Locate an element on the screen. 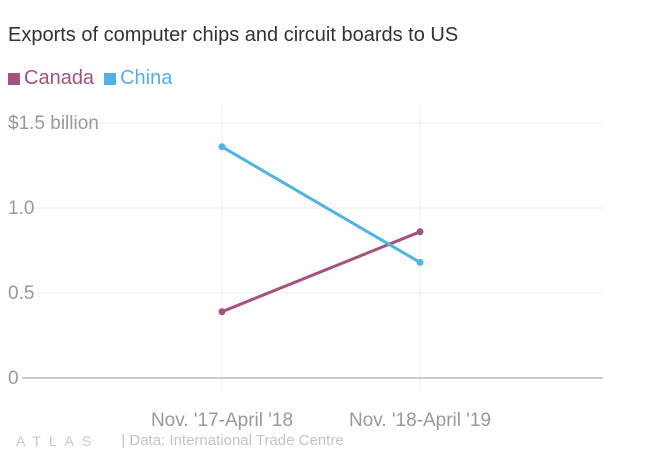 The image size is (656, 451). footer: ATLAS | Data: International Trade Centre is located at coordinates (180, 440).